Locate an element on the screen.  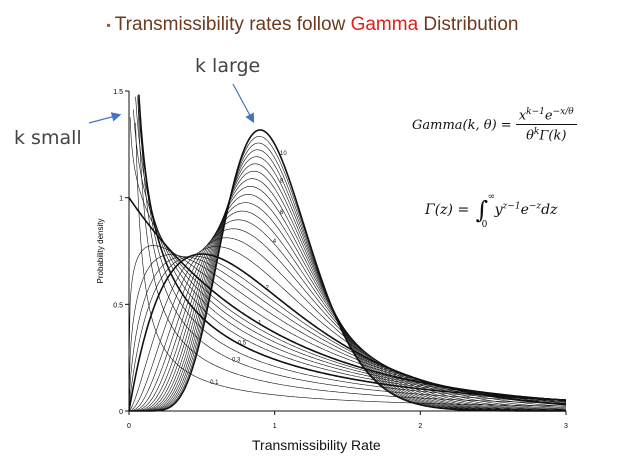
num-base: x is located at coordinates (522, 116).